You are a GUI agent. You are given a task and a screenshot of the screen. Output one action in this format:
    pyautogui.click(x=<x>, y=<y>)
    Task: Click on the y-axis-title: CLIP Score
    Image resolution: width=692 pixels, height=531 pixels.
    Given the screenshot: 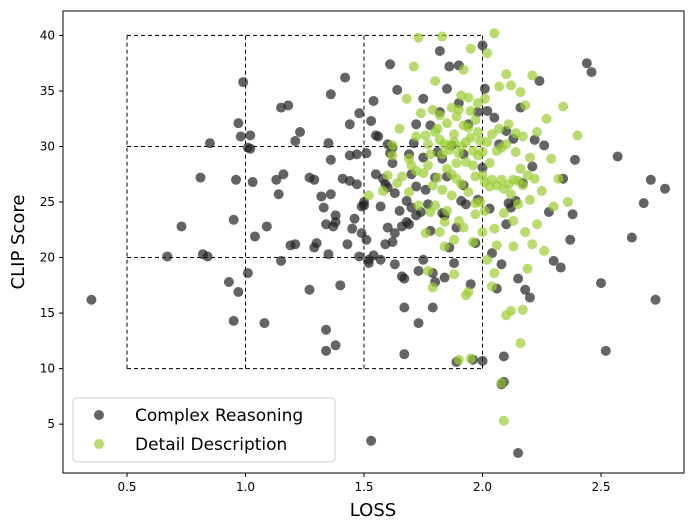 What is the action you would take?
    pyautogui.click(x=18, y=242)
    